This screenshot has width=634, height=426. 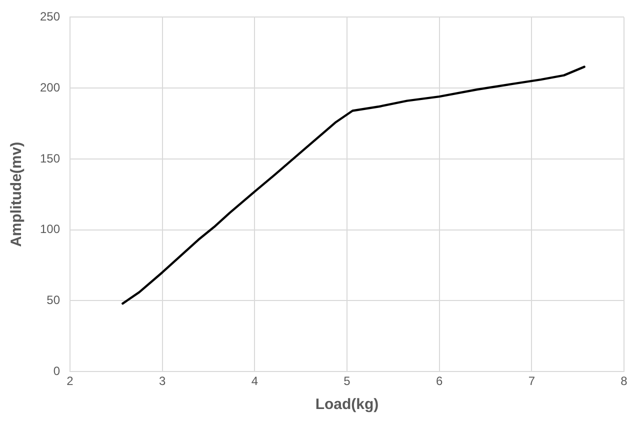 What do you see at coordinates (624, 381) in the screenshot?
I see `x-tick-label: 8` at bounding box center [624, 381].